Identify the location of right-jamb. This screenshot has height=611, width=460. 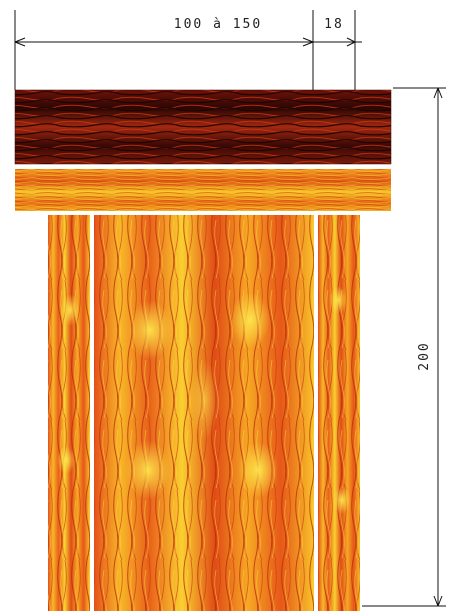
(339, 413).